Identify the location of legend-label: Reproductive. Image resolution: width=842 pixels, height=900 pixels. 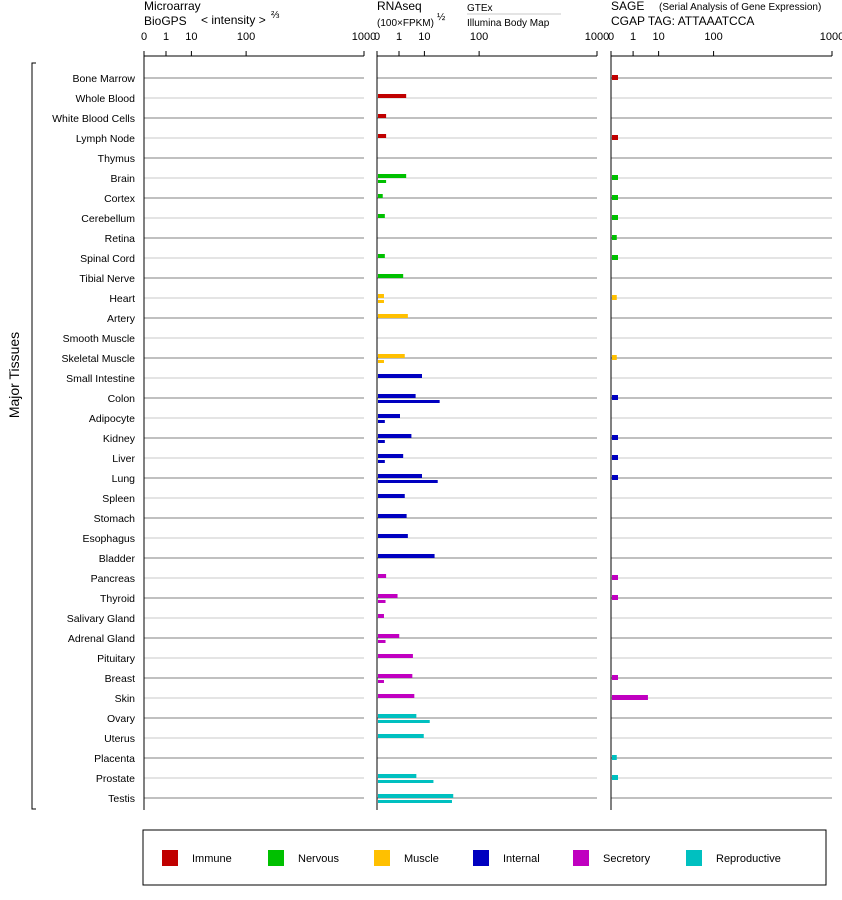
(748, 859).